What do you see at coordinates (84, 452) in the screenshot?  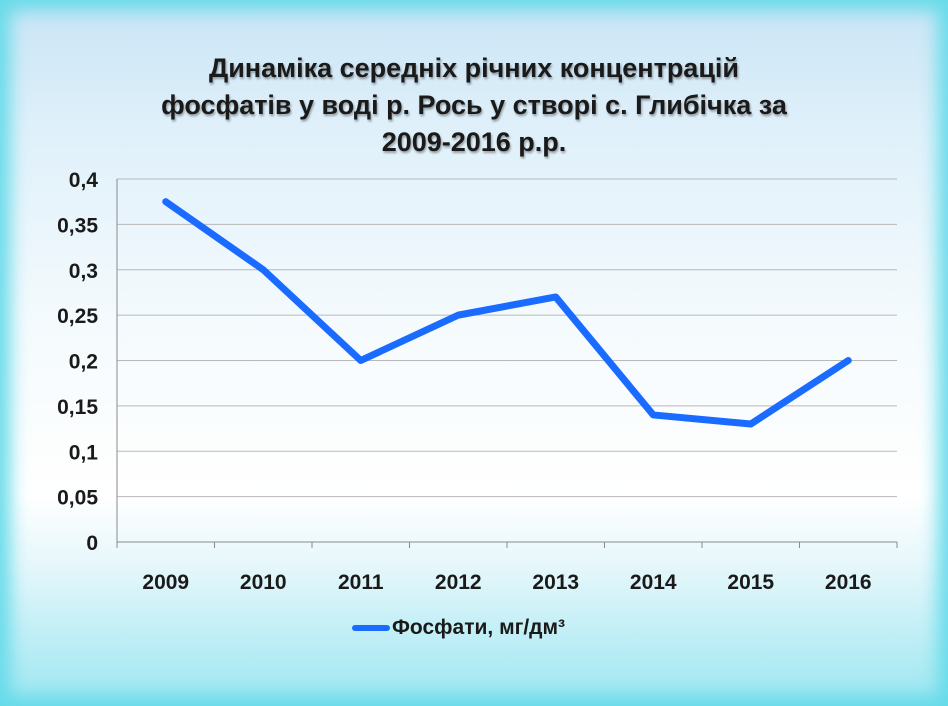 I see `y-tick-label: 0,1` at bounding box center [84, 452].